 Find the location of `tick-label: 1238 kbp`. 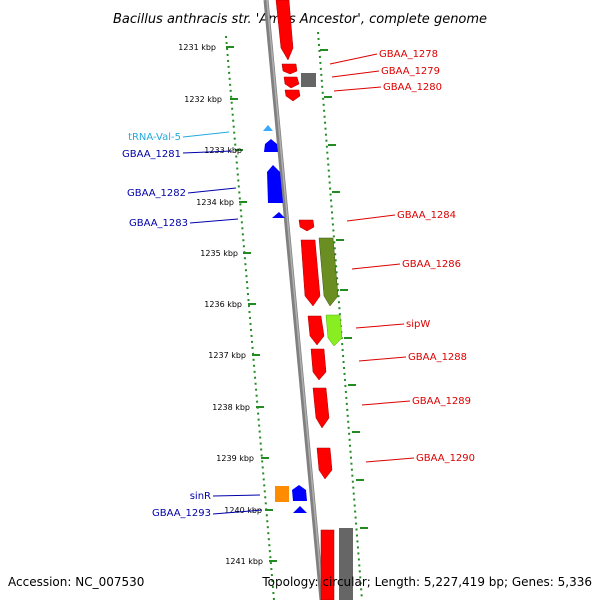

tick-label: 1238 kbp is located at coordinates (231, 407).